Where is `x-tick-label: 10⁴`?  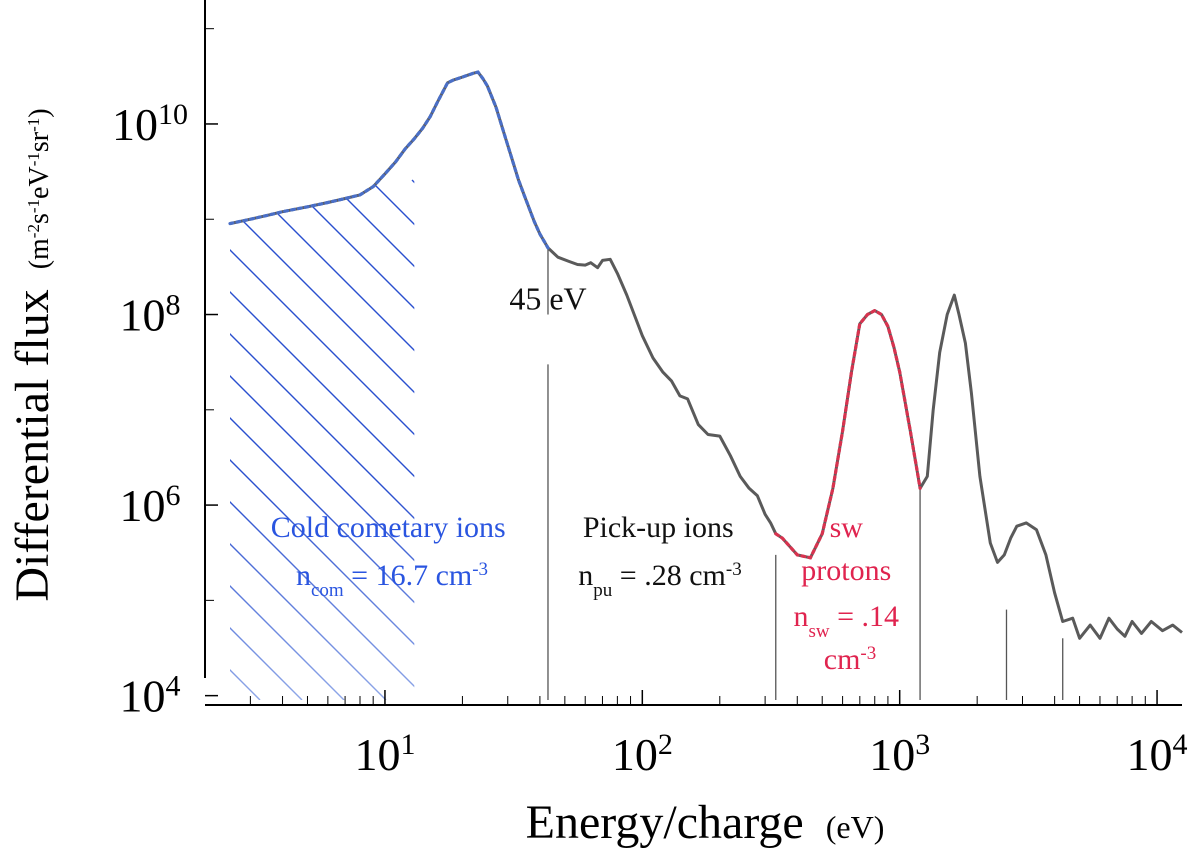 x-tick-label: 10⁴ is located at coordinates (1157, 754).